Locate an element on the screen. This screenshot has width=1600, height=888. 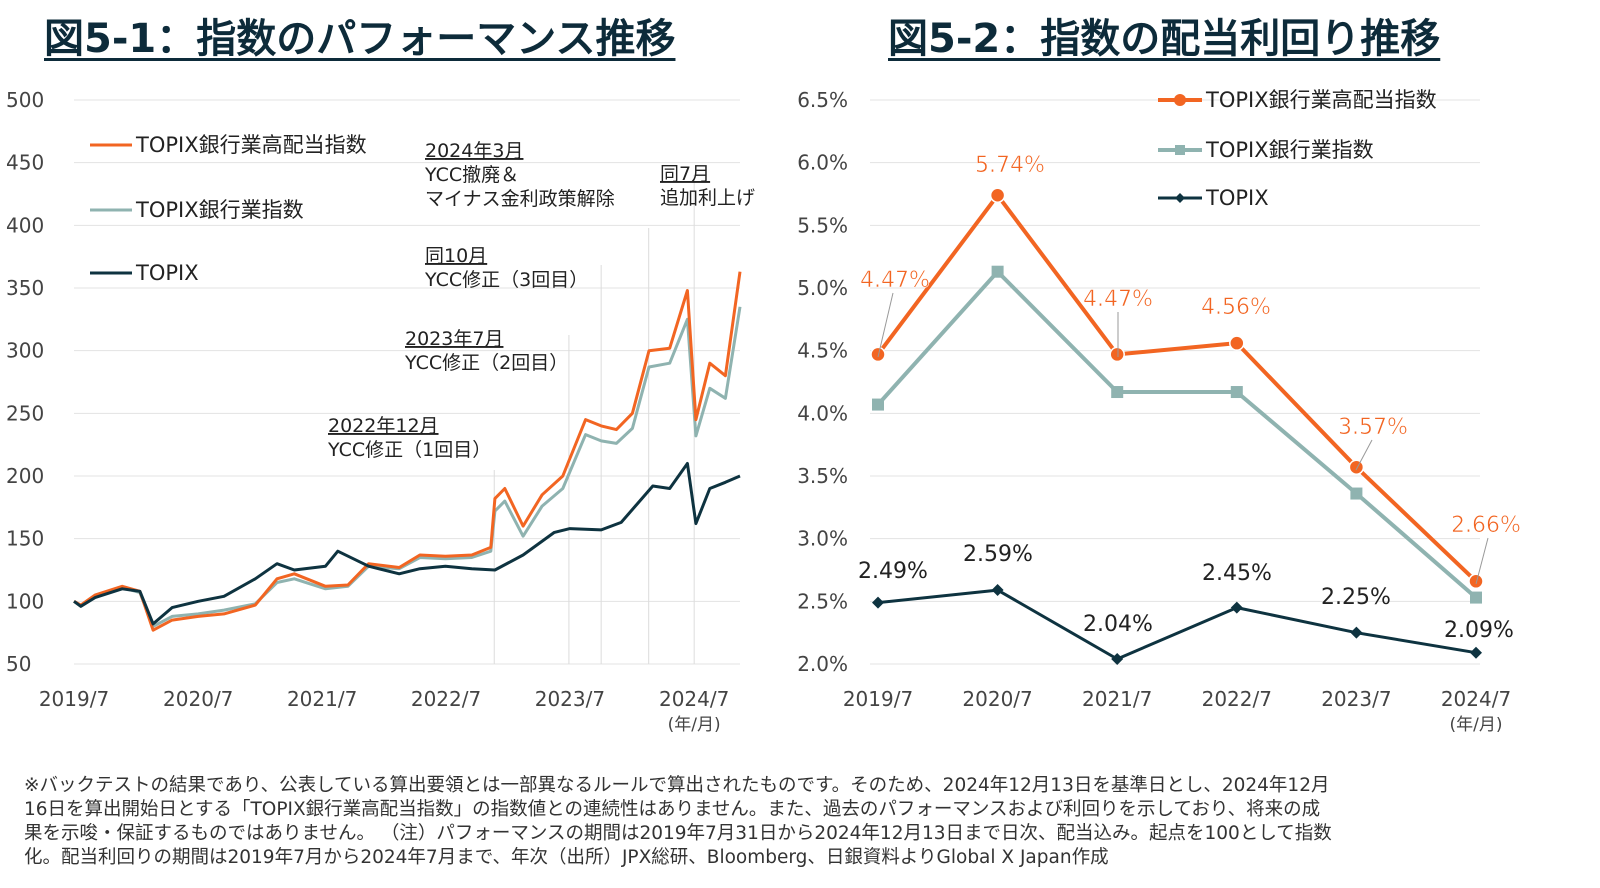
data-label: 2.45% is located at coordinates (1237, 573).